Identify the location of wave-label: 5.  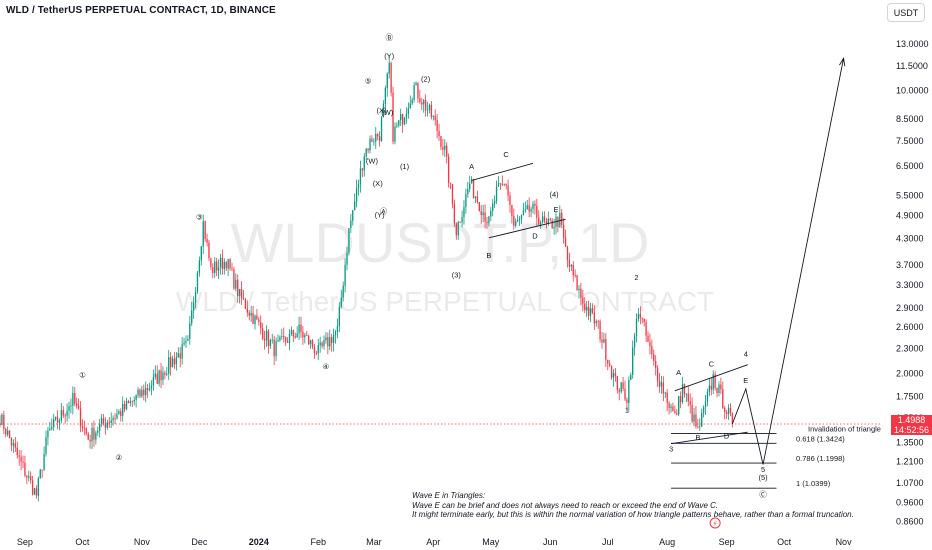
(763, 469).